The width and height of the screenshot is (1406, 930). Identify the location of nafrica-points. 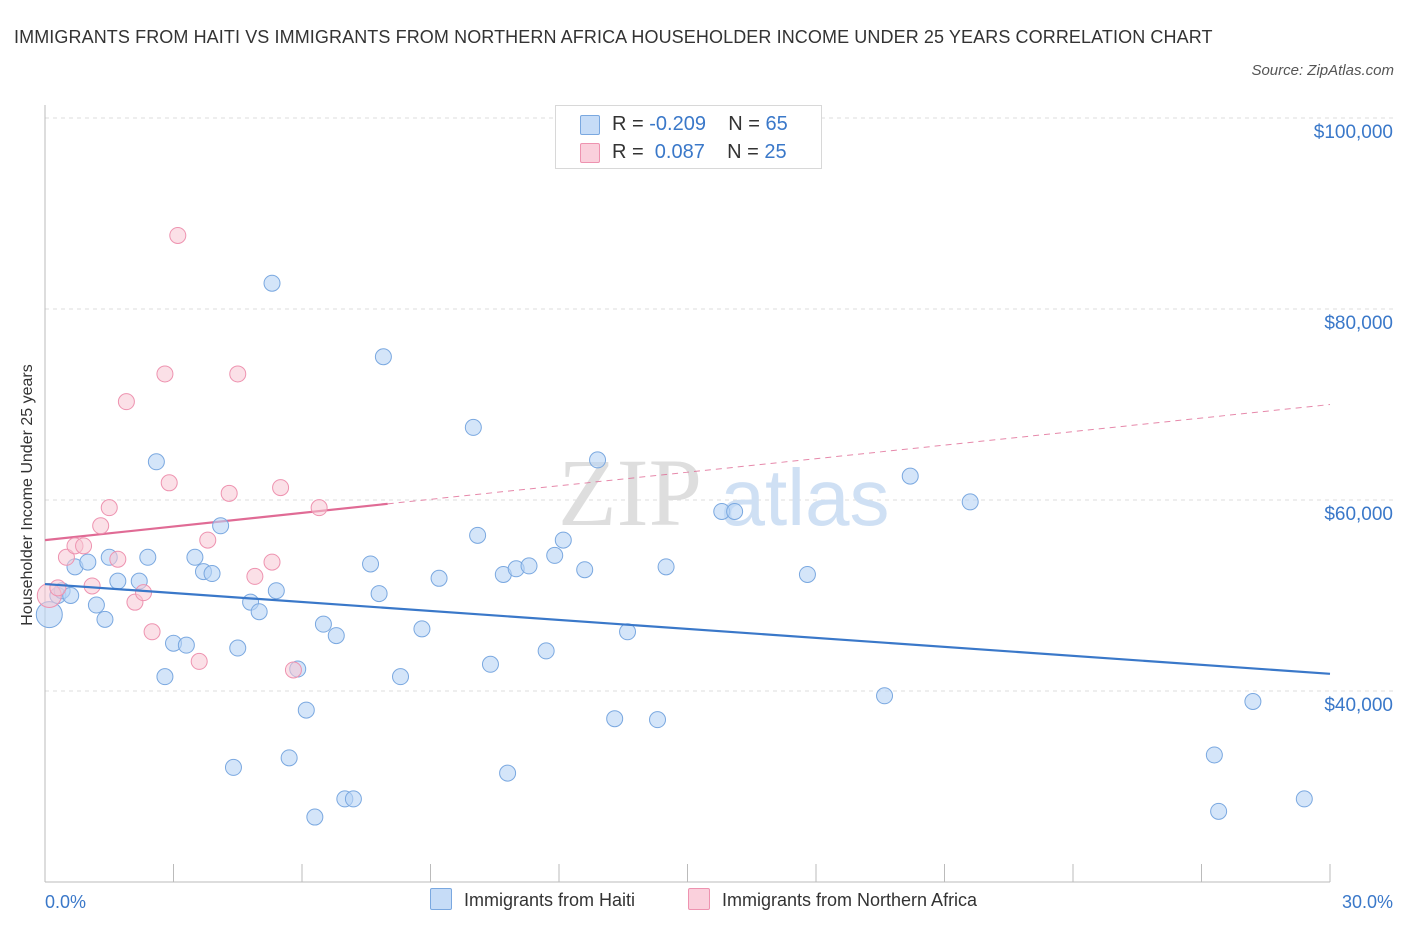
(182, 452).